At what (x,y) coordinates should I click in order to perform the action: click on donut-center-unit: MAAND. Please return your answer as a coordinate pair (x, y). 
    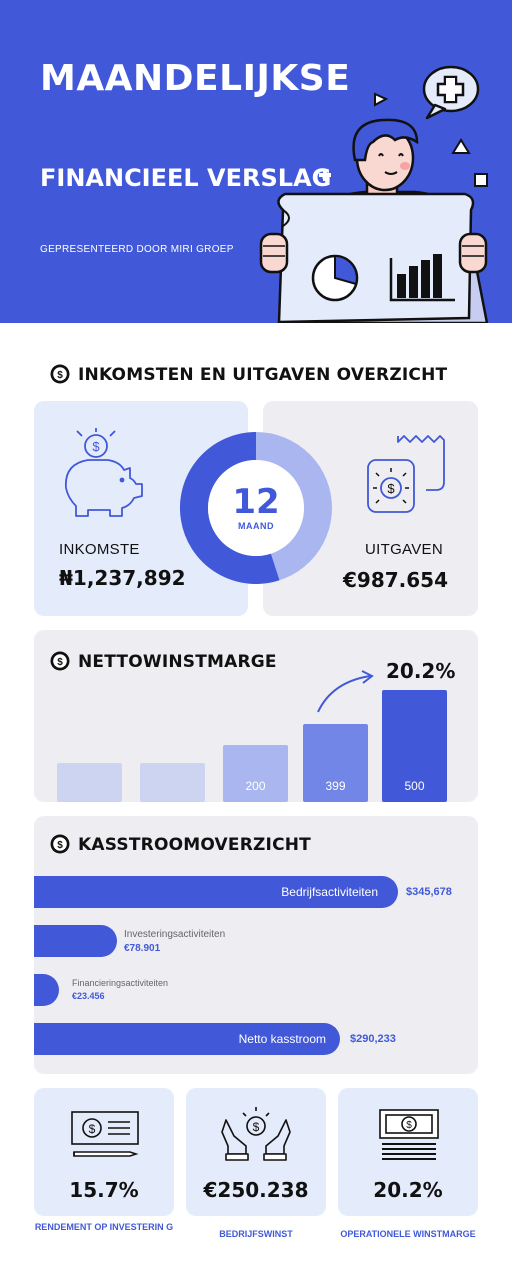
    Looking at the image, I should click on (256, 526).